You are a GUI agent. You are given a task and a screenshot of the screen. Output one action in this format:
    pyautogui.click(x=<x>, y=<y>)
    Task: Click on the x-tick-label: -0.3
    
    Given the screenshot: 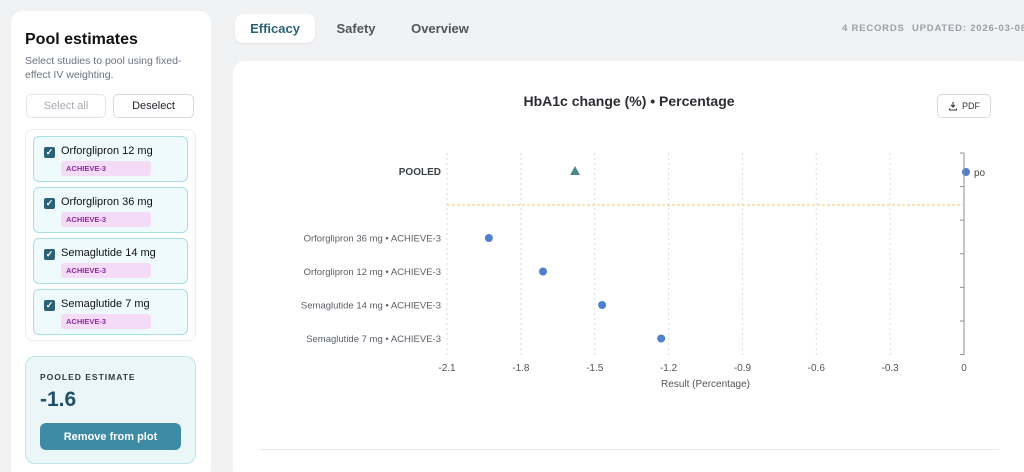 What is the action you would take?
    pyautogui.click(x=891, y=368)
    